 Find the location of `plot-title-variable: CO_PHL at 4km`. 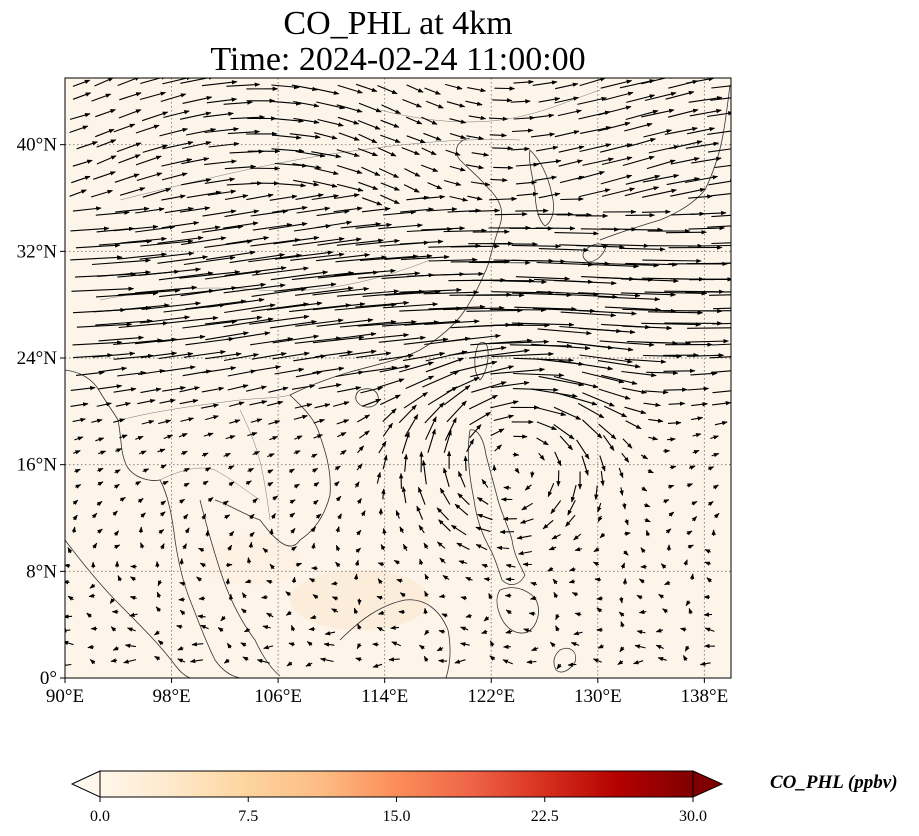

plot-title-variable: CO_PHL at 4km is located at coordinates (398, 23).